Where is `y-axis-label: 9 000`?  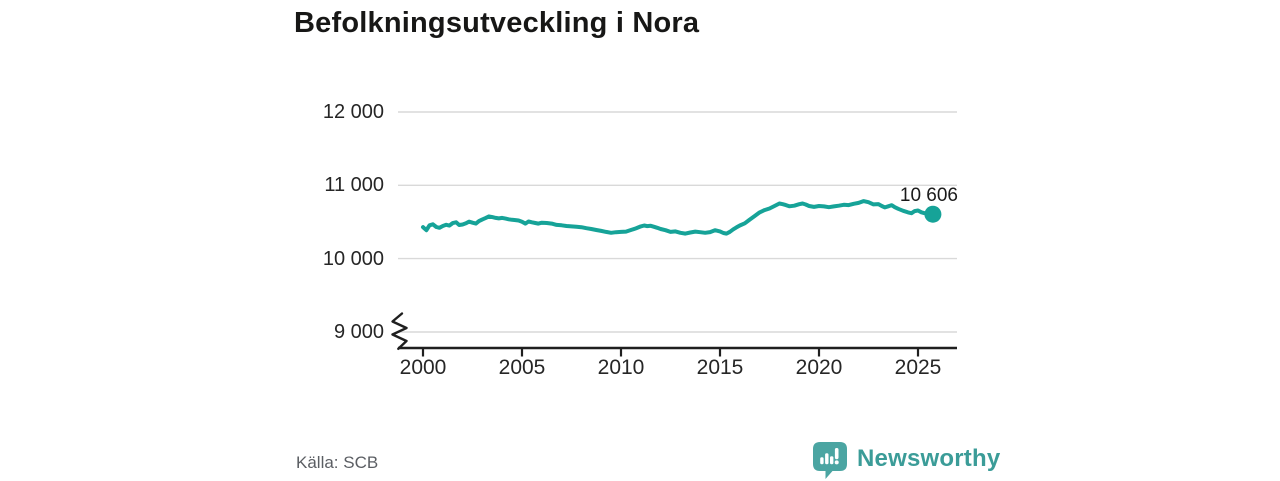 y-axis-label: 9 000 is located at coordinates (358, 331).